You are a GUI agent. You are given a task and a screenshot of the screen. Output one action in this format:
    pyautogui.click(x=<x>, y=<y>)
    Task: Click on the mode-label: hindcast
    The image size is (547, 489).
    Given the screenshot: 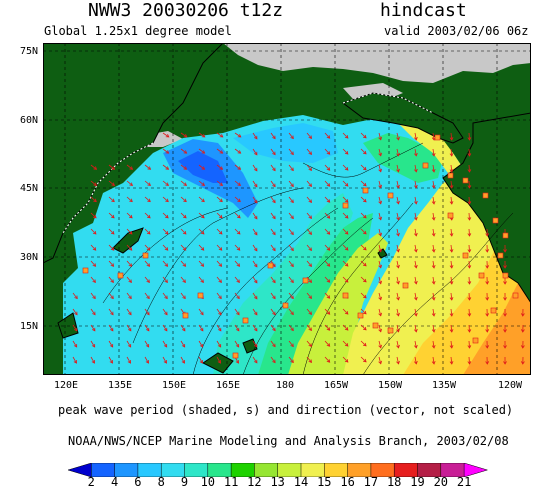 What is the action you would take?
    pyautogui.click(x=423, y=10)
    